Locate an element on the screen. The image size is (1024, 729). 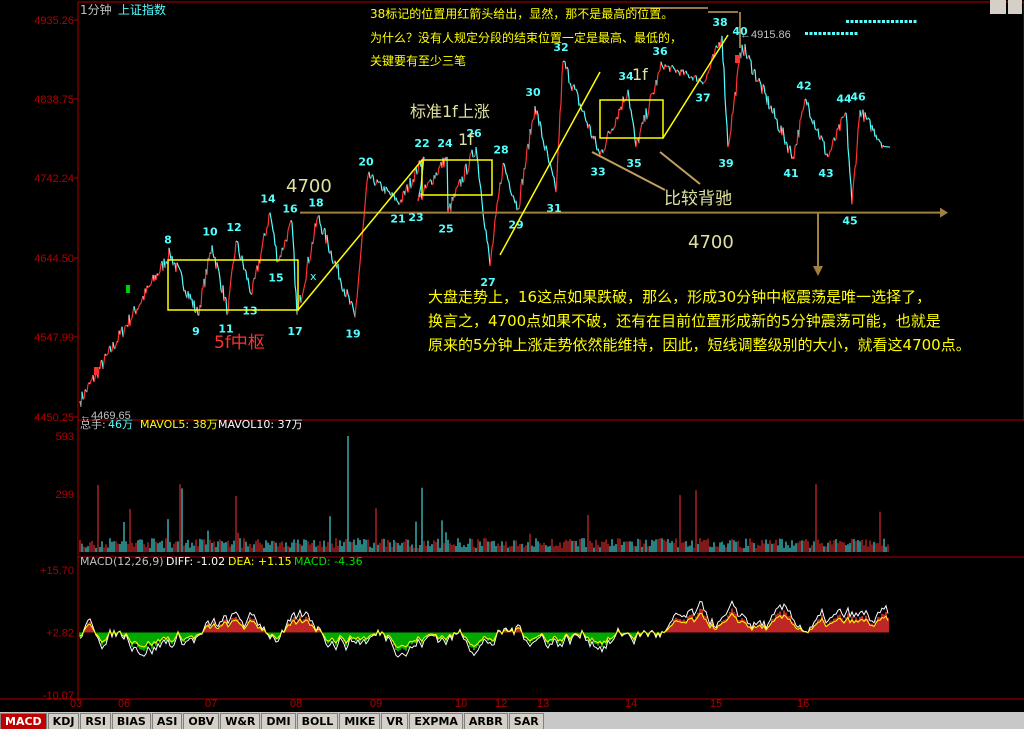
pivot-label: 32 is located at coordinates (560, 47).